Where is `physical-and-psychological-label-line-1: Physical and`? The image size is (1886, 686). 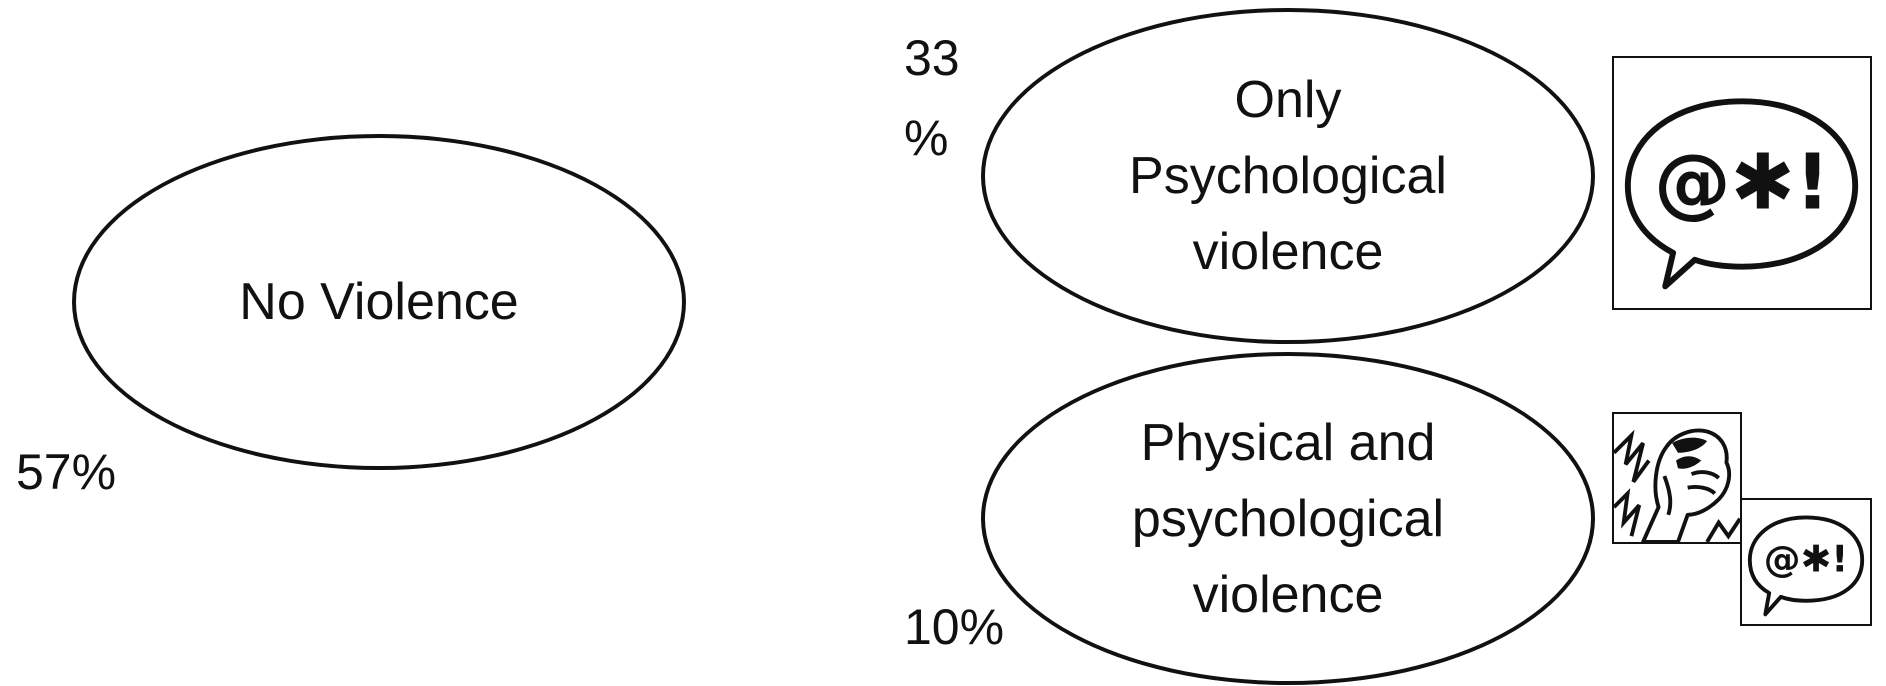 physical-and-psychological-label-line-1: Physical and is located at coordinates (1288, 442).